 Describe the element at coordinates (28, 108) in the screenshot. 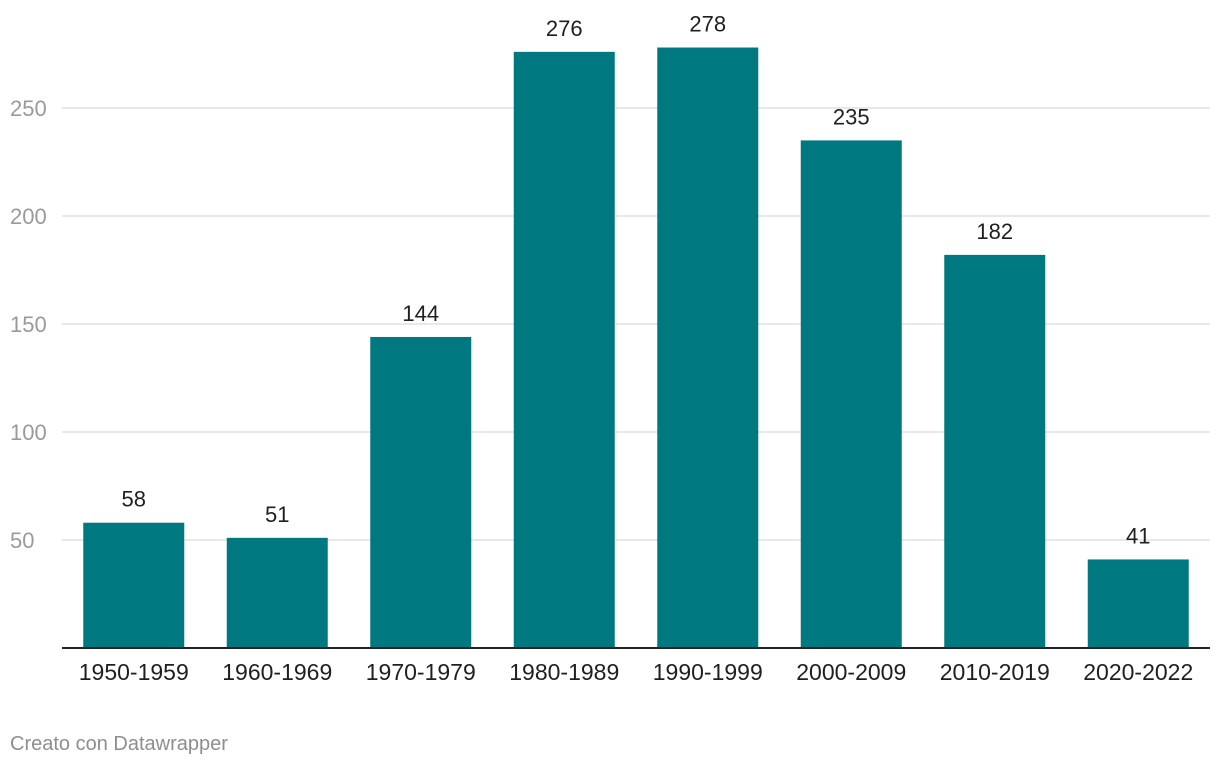

I see `y-tick-label: 250` at that location.